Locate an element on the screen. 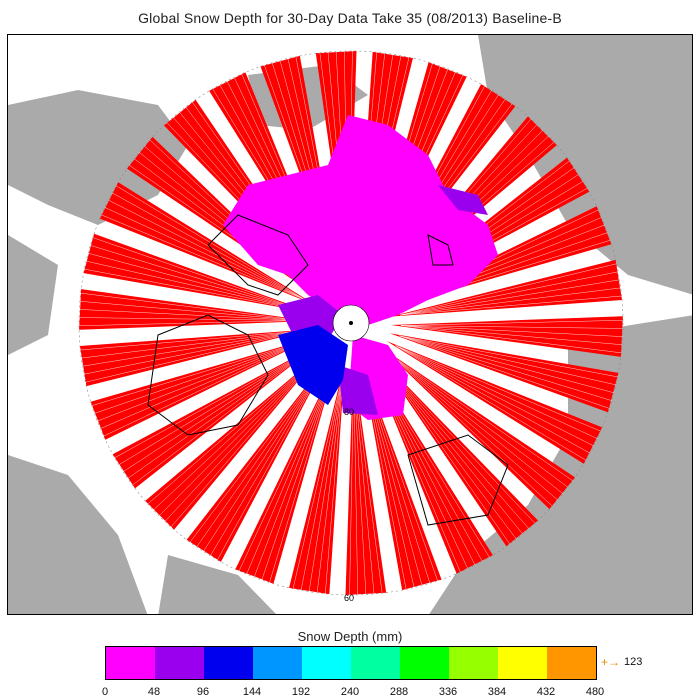 The image size is (700, 700). color-scale-tick-label: 432 is located at coordinates (546, 692).